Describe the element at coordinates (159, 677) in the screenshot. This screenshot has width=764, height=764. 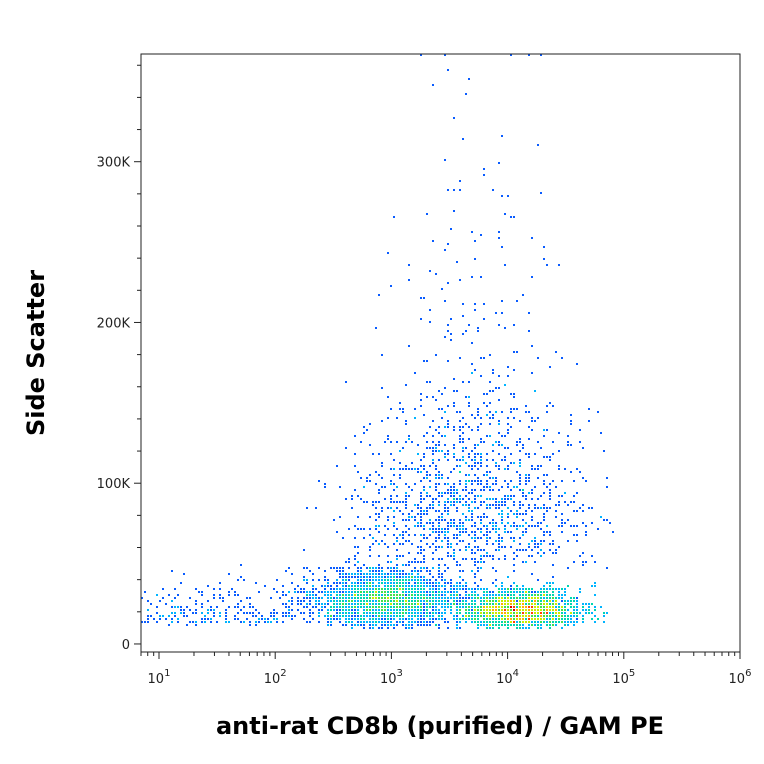
I see `x-tick-label: 101` at that location.